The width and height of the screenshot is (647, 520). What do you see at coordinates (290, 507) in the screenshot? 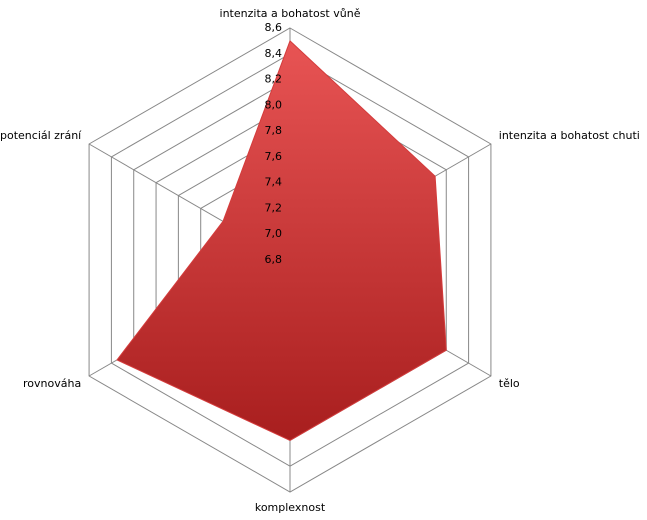
I see `category-label: komplexnost` at bounding box center [290, 507].